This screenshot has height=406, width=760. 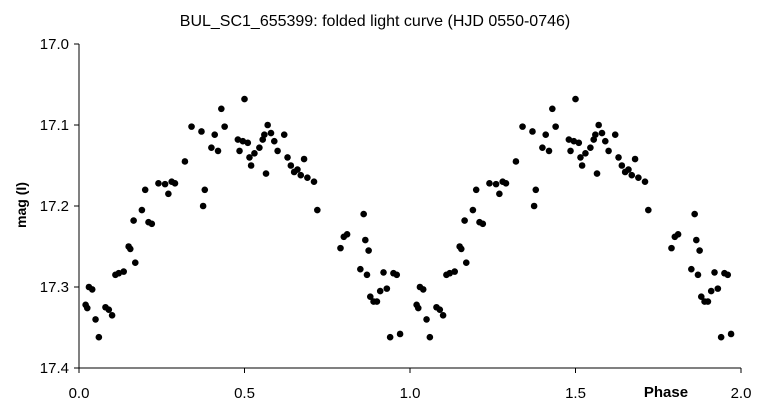 I want to click on y-axis-label: mag (I), so click(x=21, y=205).